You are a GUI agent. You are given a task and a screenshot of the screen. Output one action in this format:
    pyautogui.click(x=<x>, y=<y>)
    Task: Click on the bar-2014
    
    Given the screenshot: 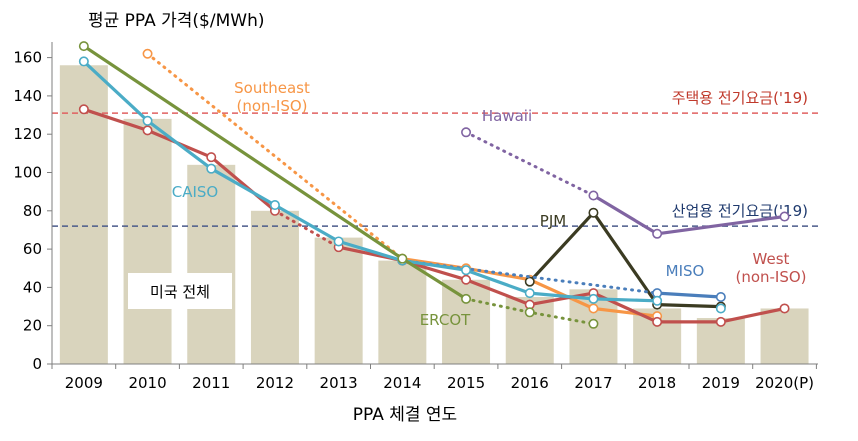 What is the action you would take?
    pyautogui.click(x=402, y=312)
    